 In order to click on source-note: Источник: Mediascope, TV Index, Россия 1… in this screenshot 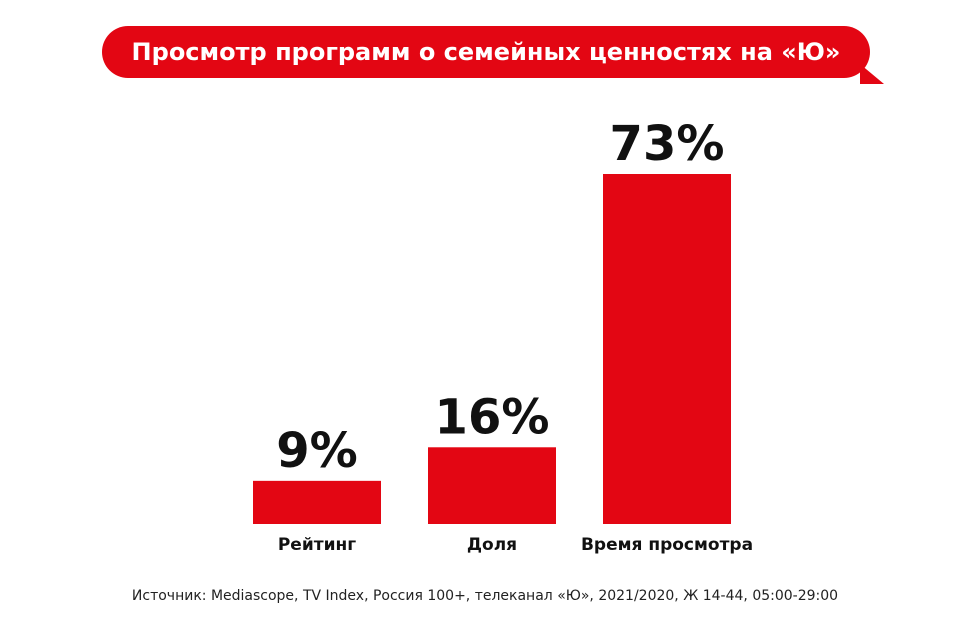, I will do `click(485, 596)`.